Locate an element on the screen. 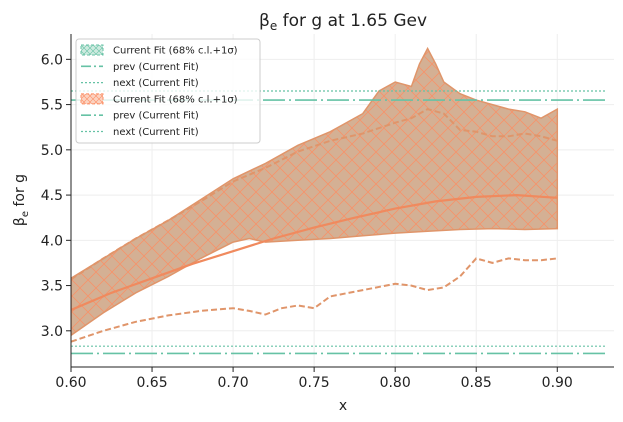 The height and width of the screenshot is (422, 623). y-tick-label: 3.5 is located at coordinates (52, 287).